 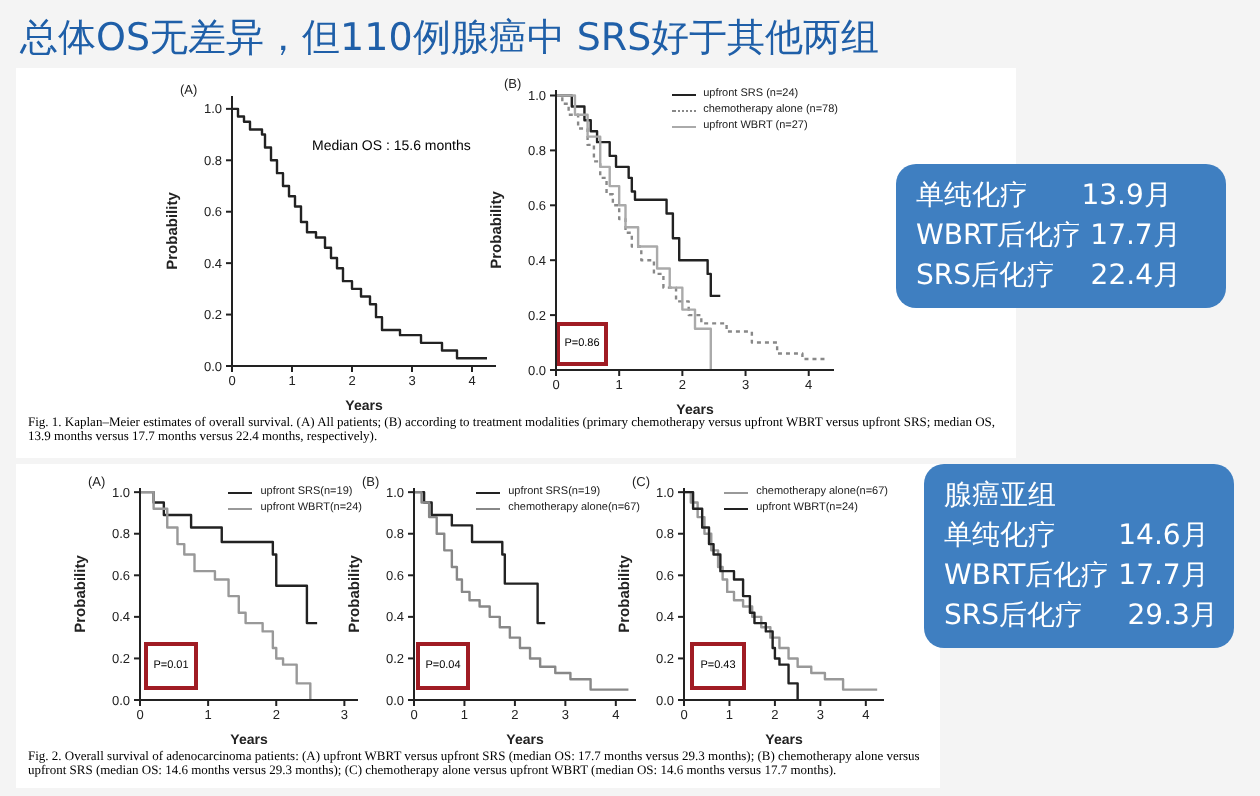 What do you see at coordinates (1077, 537) in the screenshot?
I see `text: 单纯化疗 14.6月` at bounding box center [1077, 537].